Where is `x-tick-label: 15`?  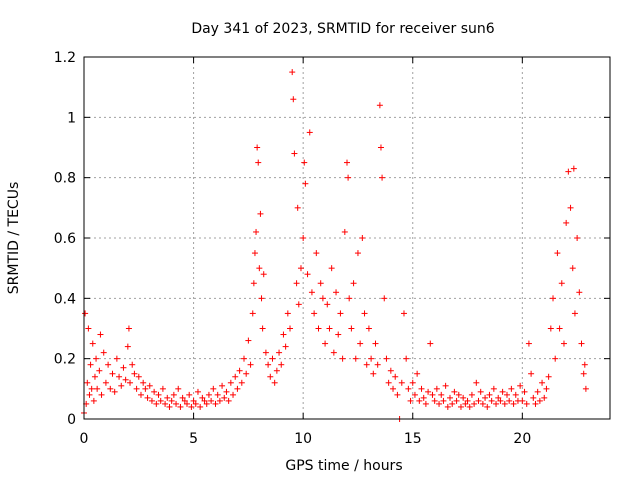 x-tick-label: 15 is located at coordinates (413, 439).